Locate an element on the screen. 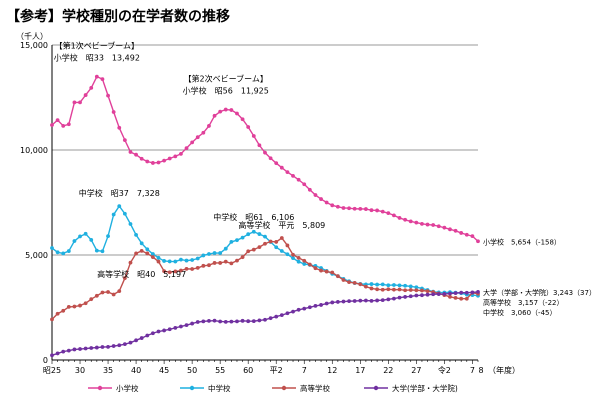  legend-label: 小学校 is located at coordinates (127, 388).